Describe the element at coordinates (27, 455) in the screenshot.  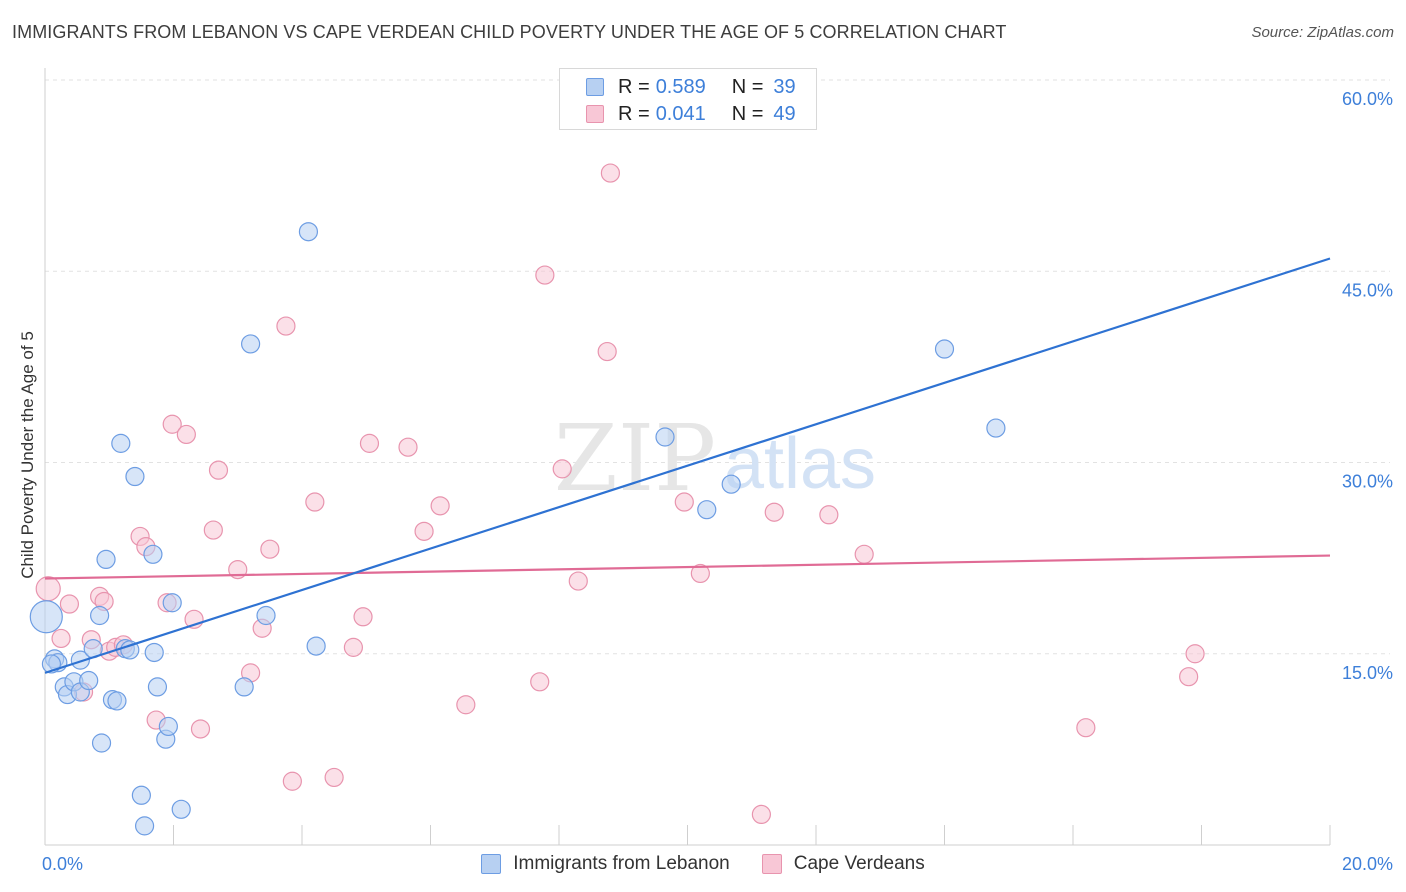
I see `y-axis-label: Child Poverty Under the Age of 5` at that location.